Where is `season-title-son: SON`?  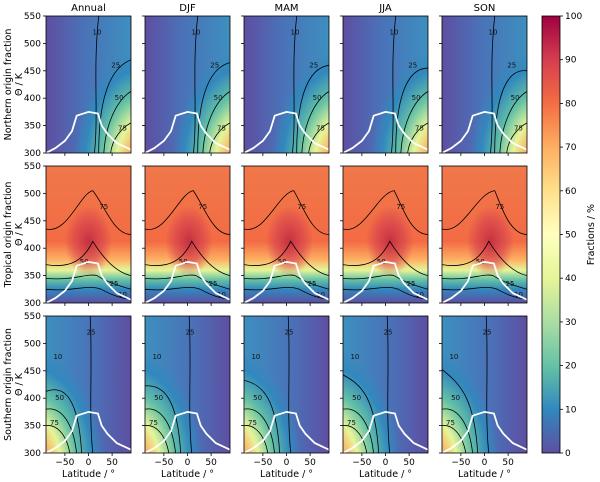 season-title-son: SON is located at coordinates (485, 8).